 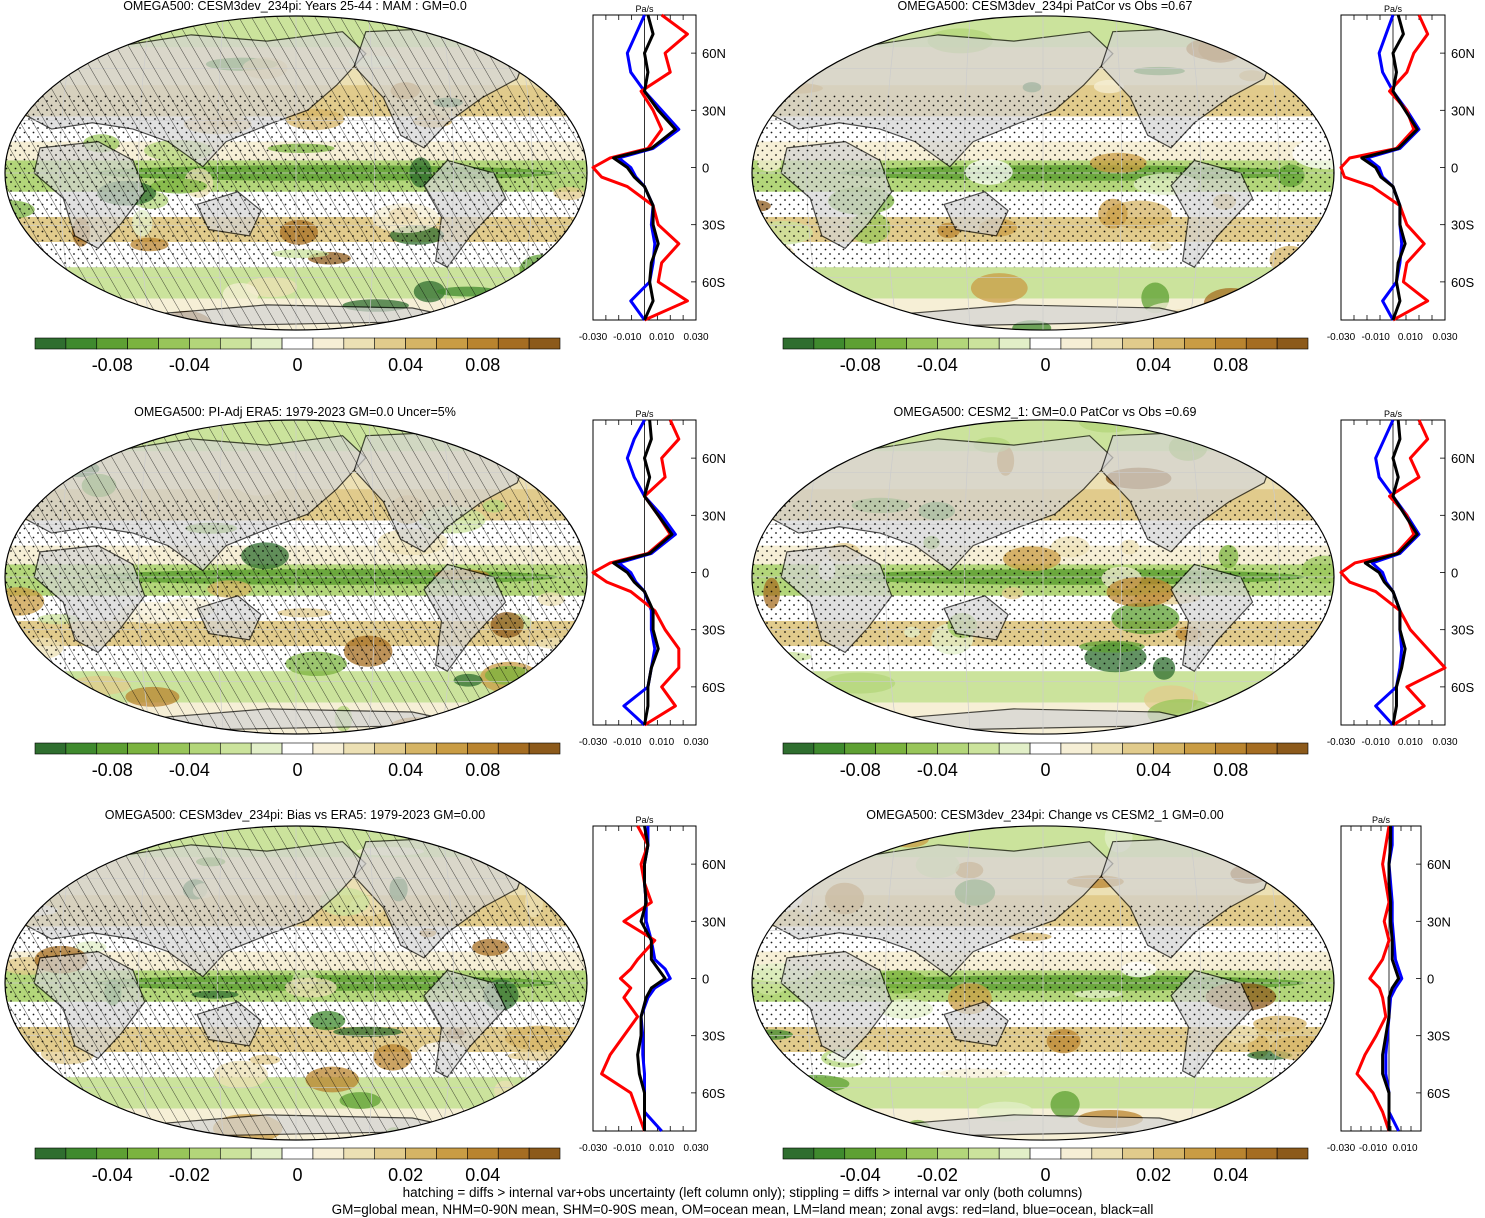 I want to click on zonal-unit-label: Pa/s, so click(x=644, y=9).